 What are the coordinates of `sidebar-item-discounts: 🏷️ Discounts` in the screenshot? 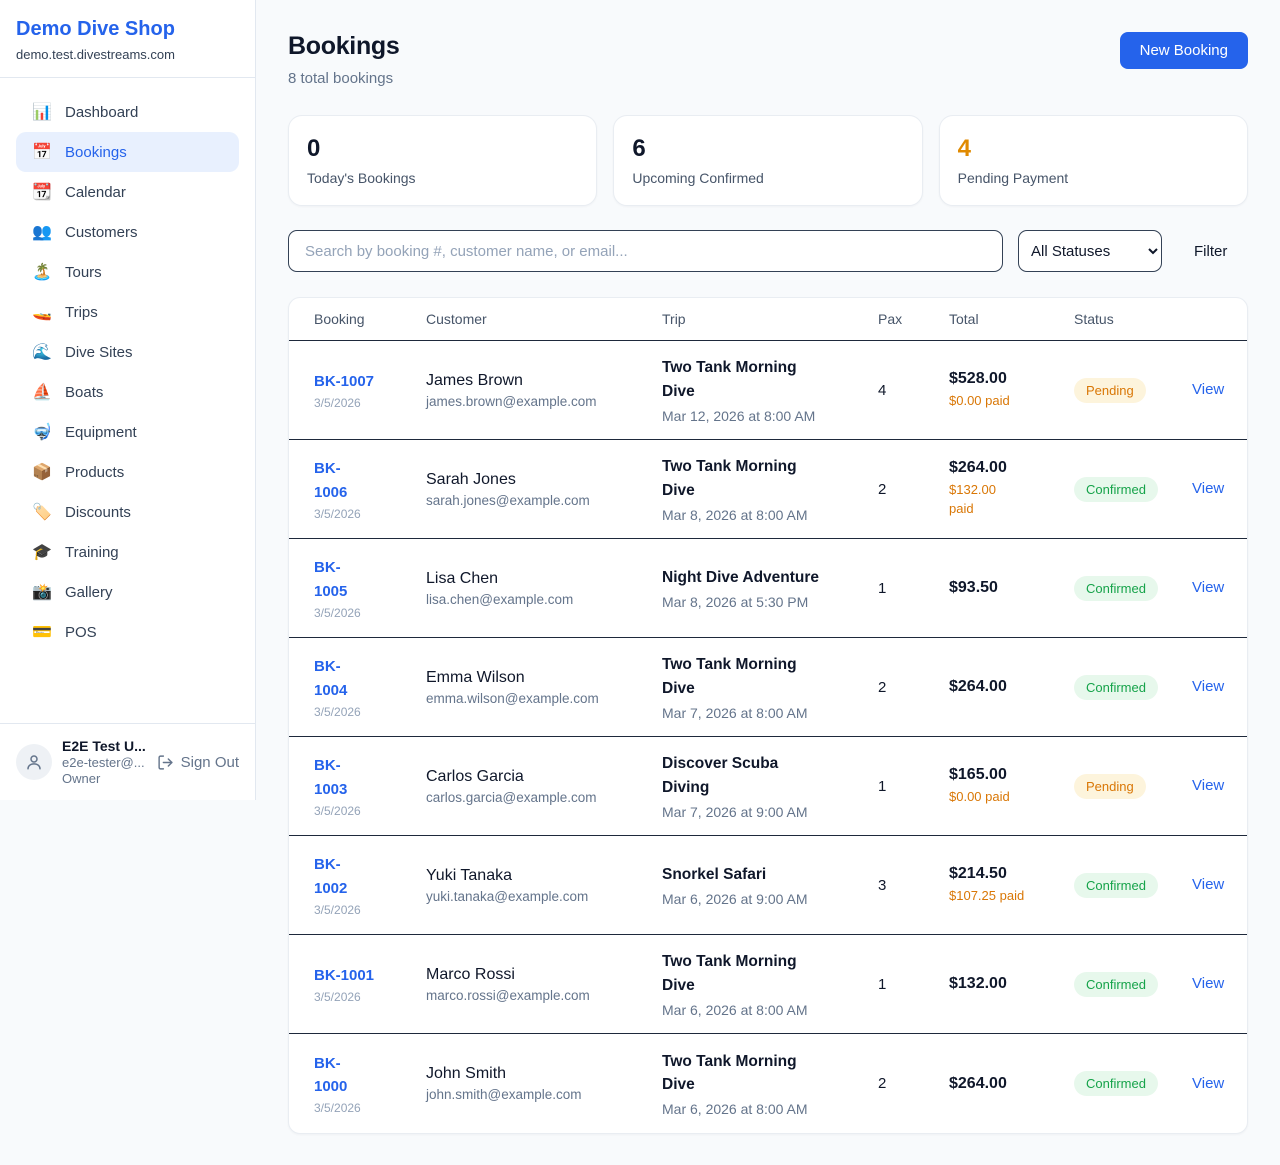 It's located at (81, 512).